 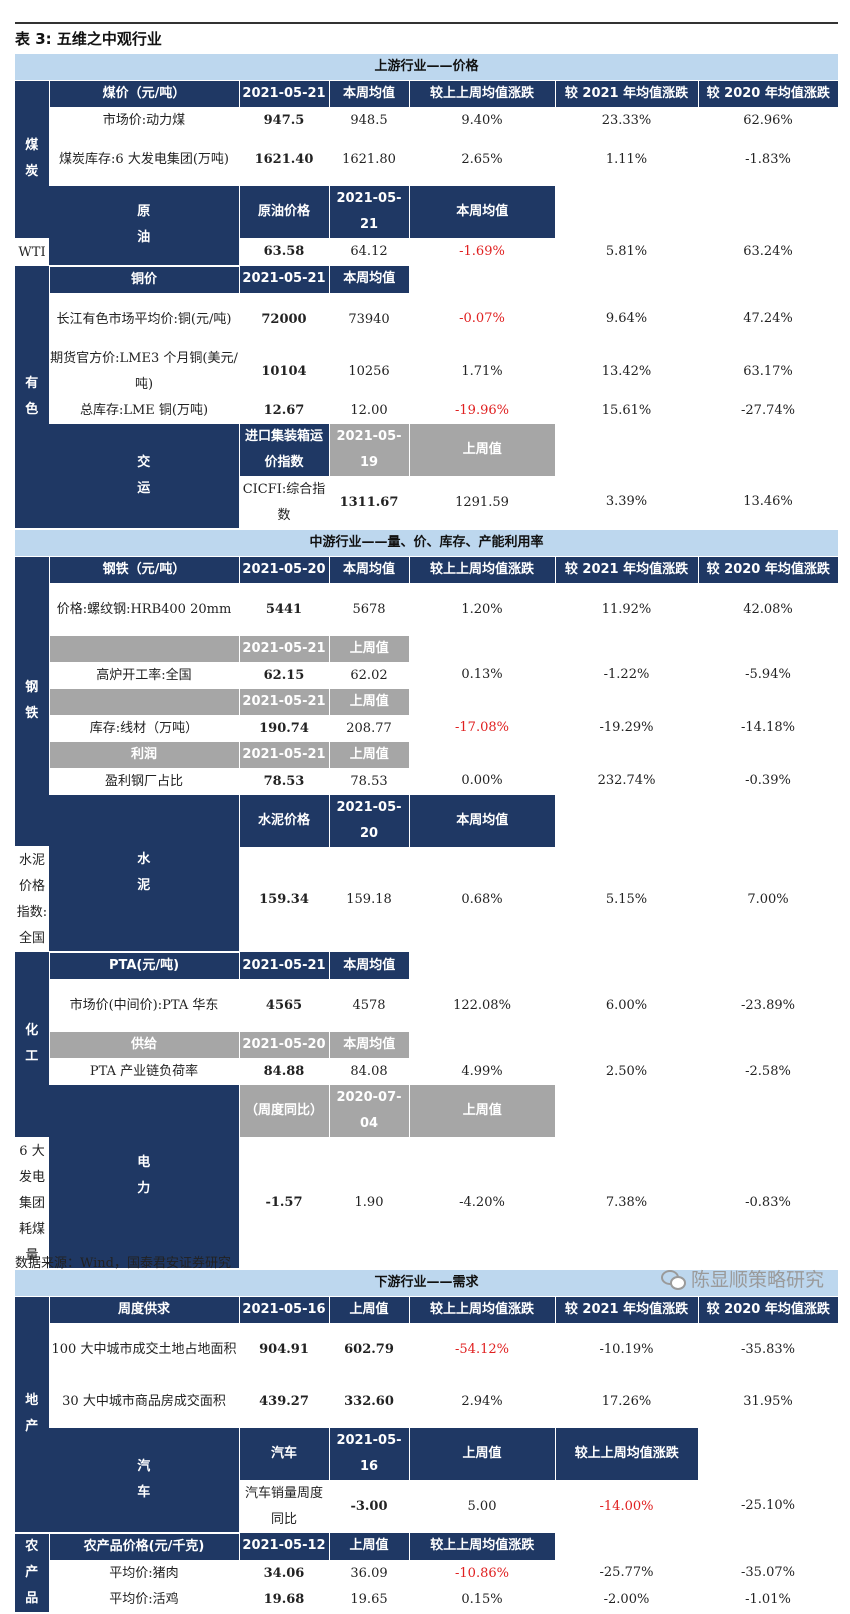 I want to click on group-header-row: 电力（周度同比） 2020-07-04 上周值, so click(x=426, y=1177).